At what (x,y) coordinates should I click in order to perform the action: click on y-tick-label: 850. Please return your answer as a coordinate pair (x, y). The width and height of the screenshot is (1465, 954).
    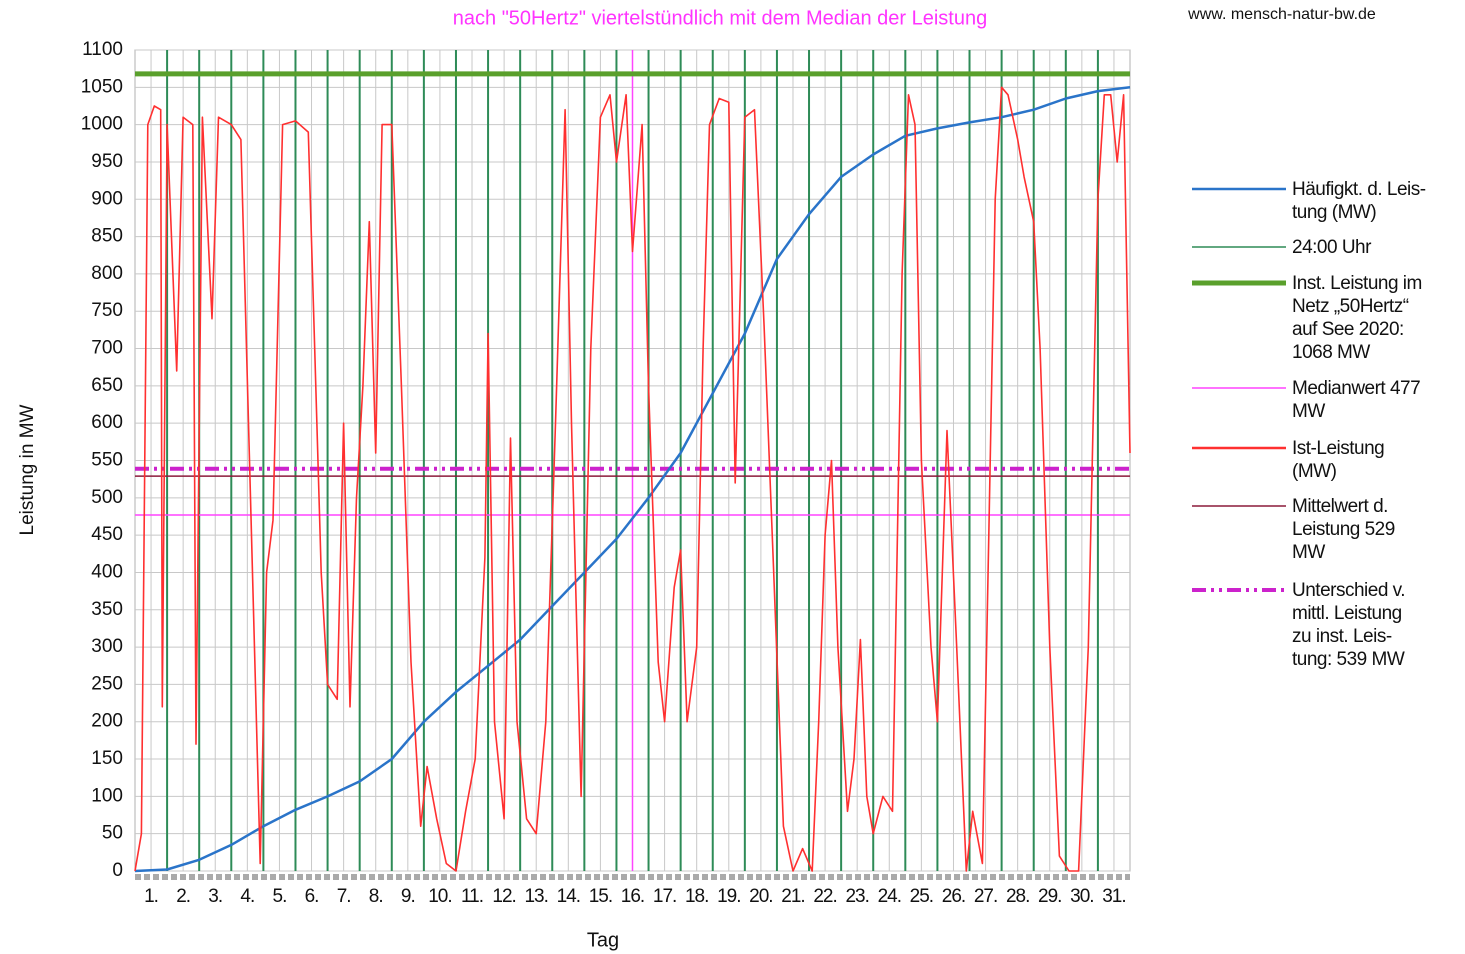
    Looking at the image, I should click on (107, 236).